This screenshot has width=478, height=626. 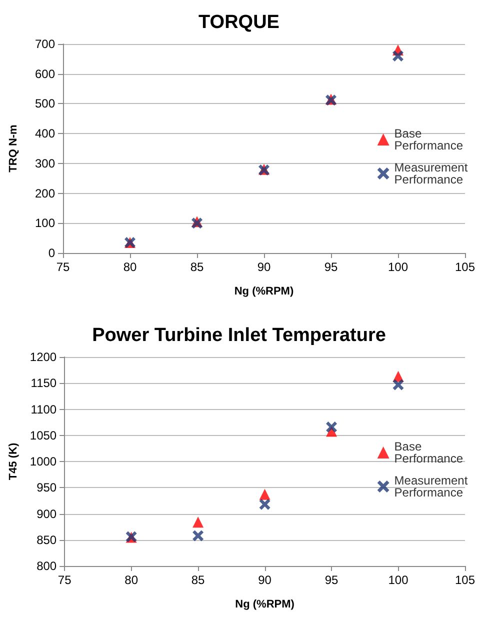 What do you see at coordinates (52, 253) in the screenshot?
I see `y-tick-label: 0` at bounding box center [52, 253].